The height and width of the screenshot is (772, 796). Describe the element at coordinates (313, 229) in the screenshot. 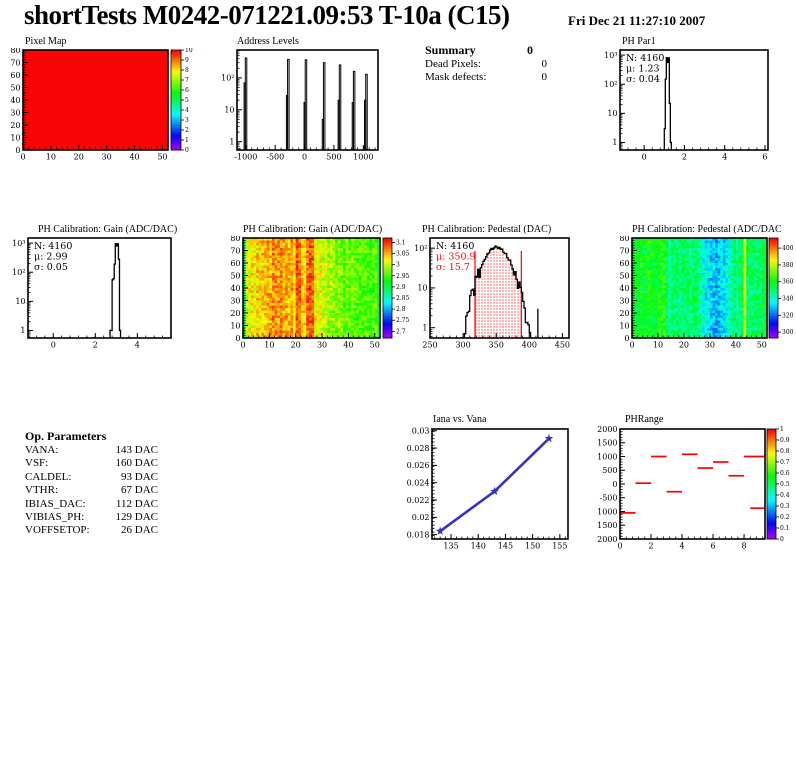

I see `chart-title: PH Calibration: Gain (ADC/DAC)` at that location.